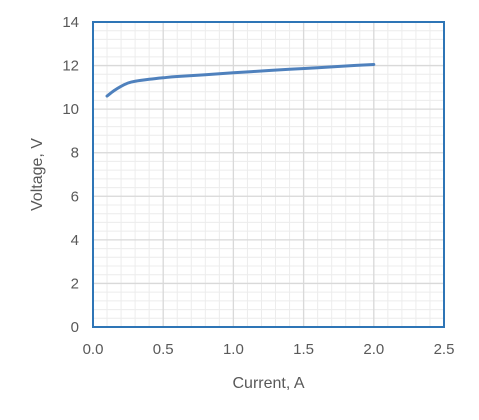  I want to click on y-tick-label: 14, so click(70, 22).